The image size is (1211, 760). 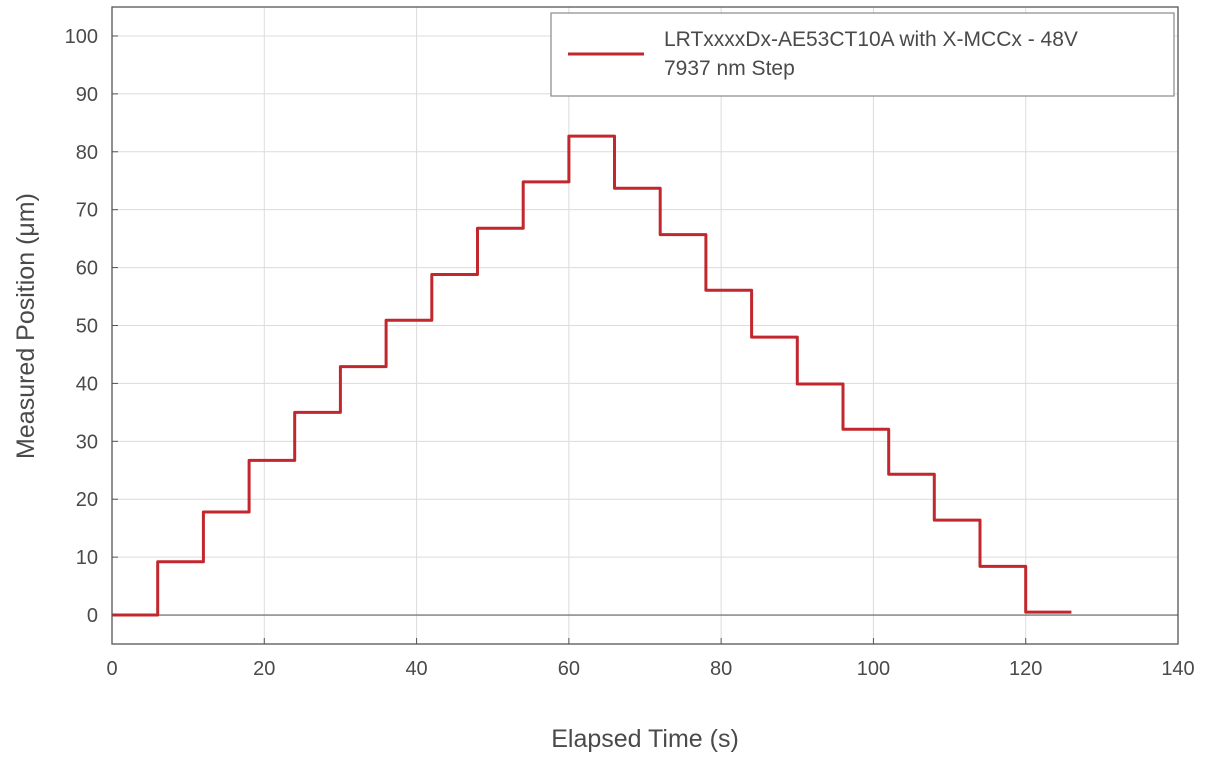 What do you see at coordinates (569, 669) in the screenshot?
I see `x-tick-label: 60` at bounding box center [569, 669].